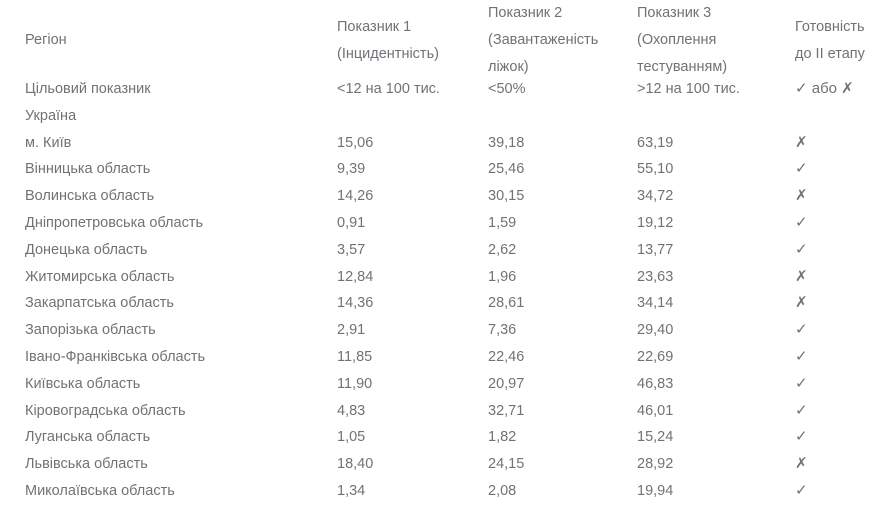 The width and height of the screenshot is (870, 506). Describe the element at coordinates (99, 303) in the screenshot. I see `region-cell: Закарпатська область` at that location.